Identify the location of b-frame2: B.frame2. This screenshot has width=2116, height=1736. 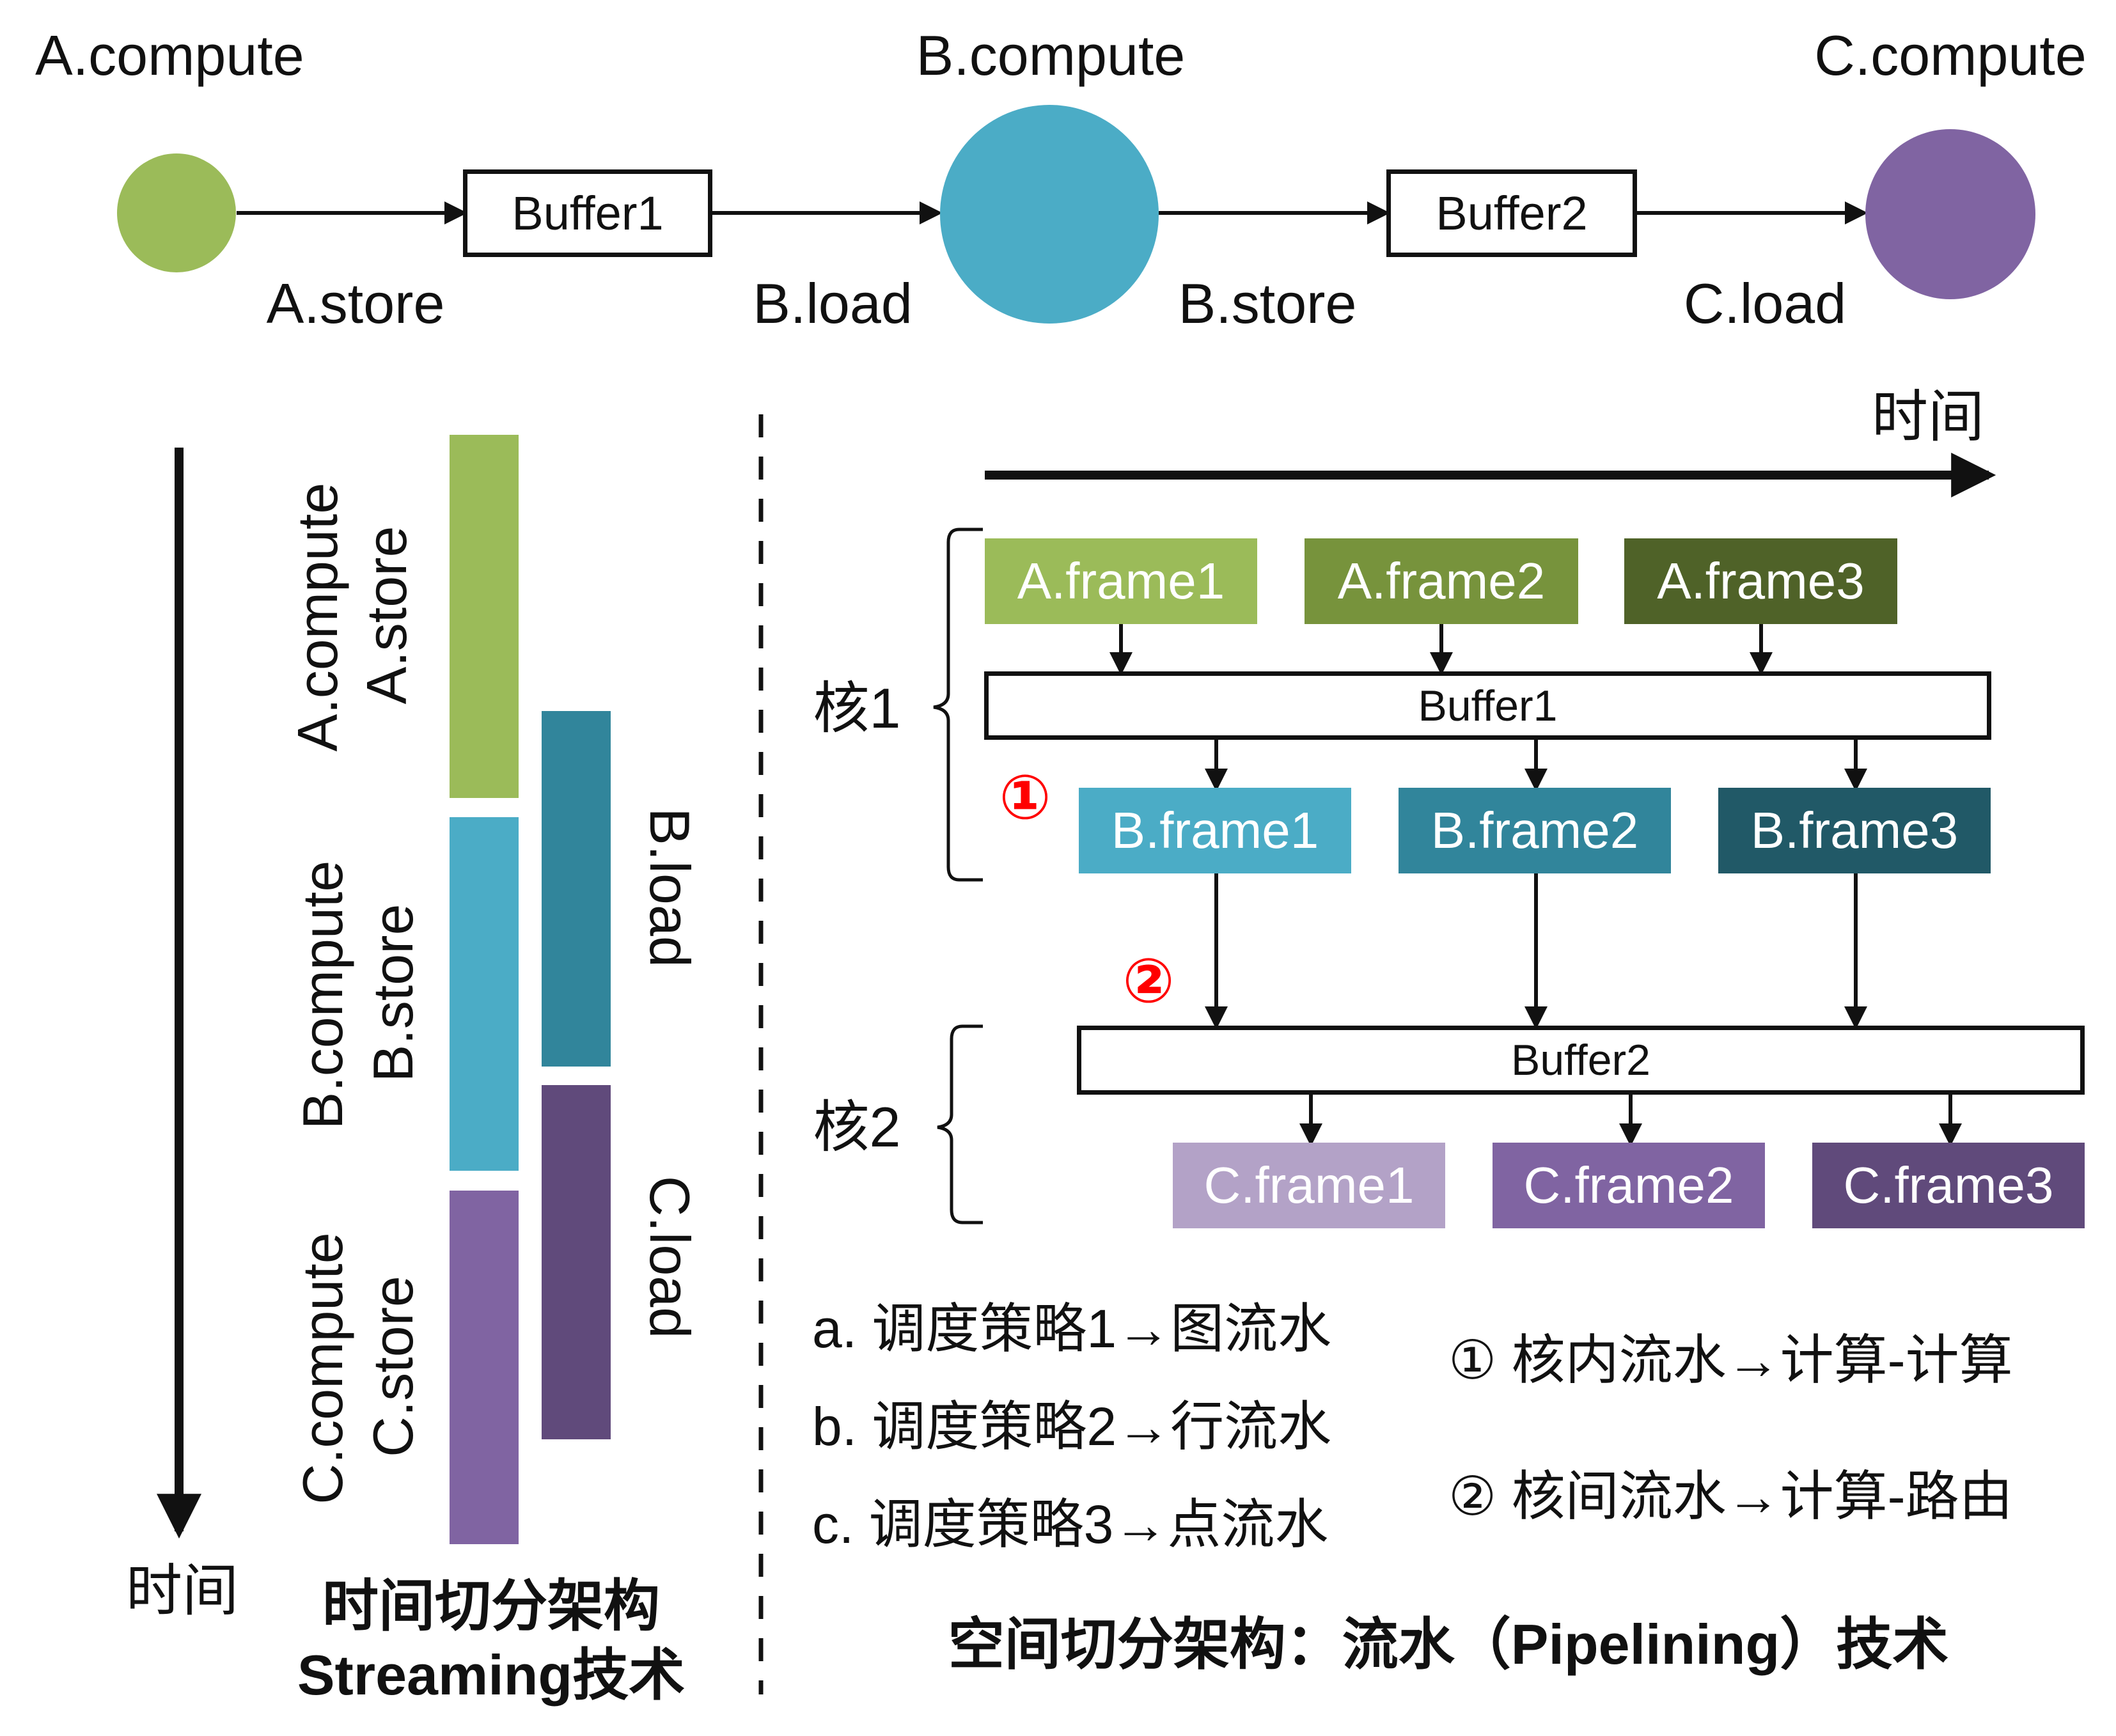
(1535, 830).